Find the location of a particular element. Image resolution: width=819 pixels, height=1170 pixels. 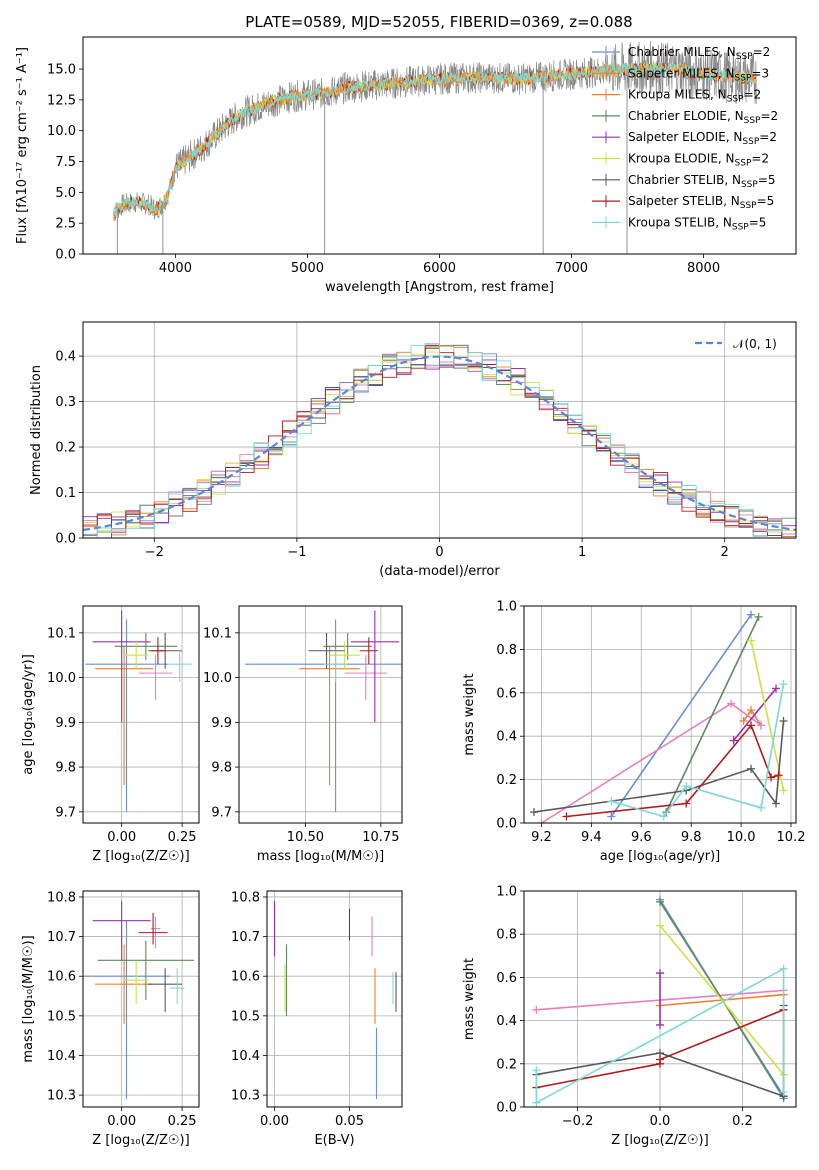

y-tick-label: 10.3 is located at coordinates (61, 1096).